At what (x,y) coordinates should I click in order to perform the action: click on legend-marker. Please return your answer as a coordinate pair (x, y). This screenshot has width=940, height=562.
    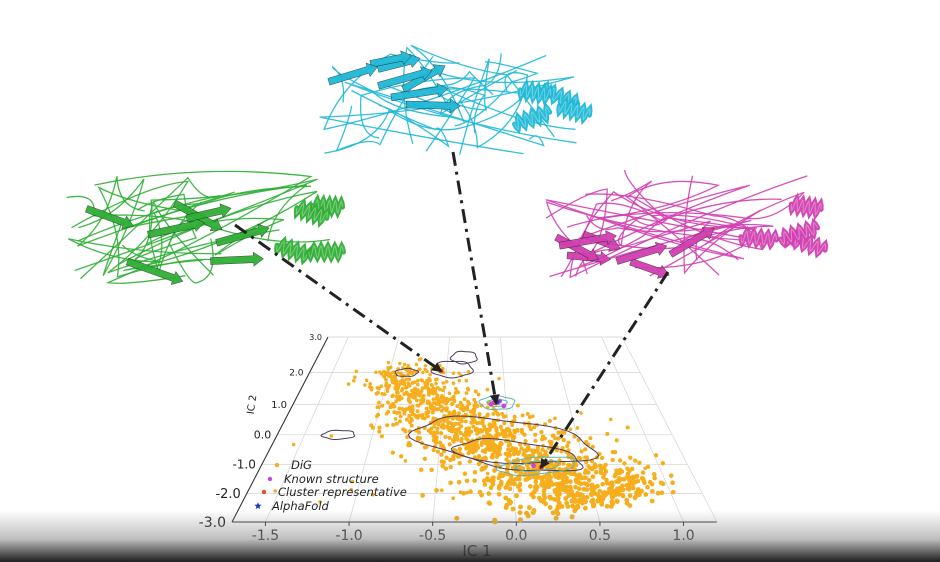
    Looking at the image, I should click on (264, 492).